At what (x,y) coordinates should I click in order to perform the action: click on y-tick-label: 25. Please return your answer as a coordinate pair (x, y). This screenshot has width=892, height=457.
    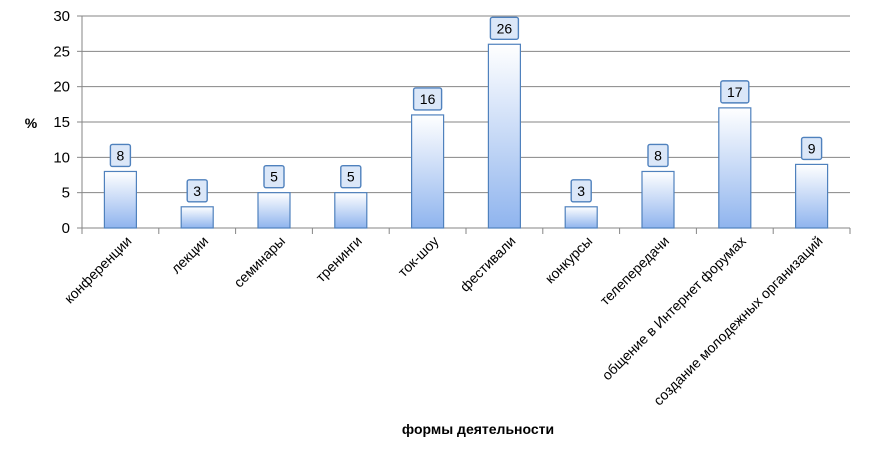
    Looking at the image, I should click on (61, 51).